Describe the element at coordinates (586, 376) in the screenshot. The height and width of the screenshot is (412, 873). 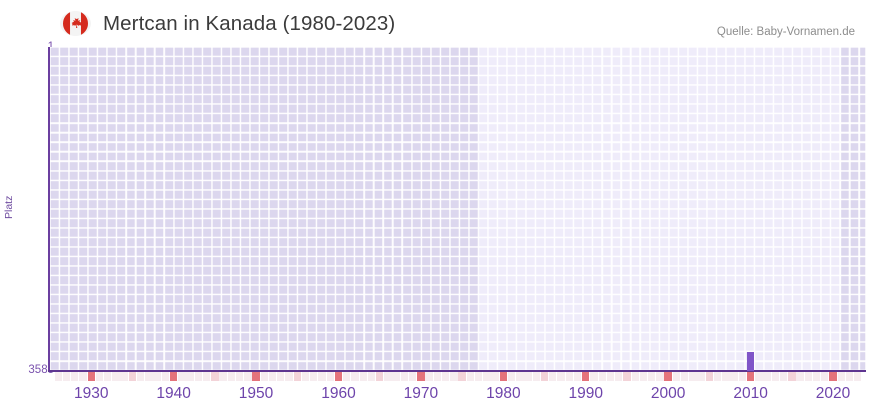
I see `x-axis-tick-1990` at that location.